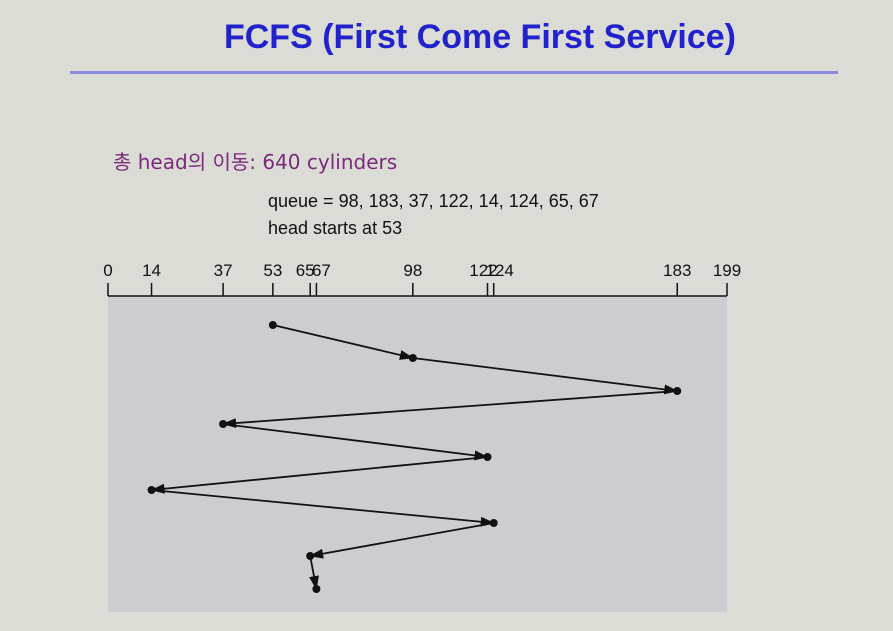 The image size is (893, 631). What do you see at coordinates (305, 270) in the screenshot?
I see `axis-tick-label: 65` at bounding box center [305, 270].